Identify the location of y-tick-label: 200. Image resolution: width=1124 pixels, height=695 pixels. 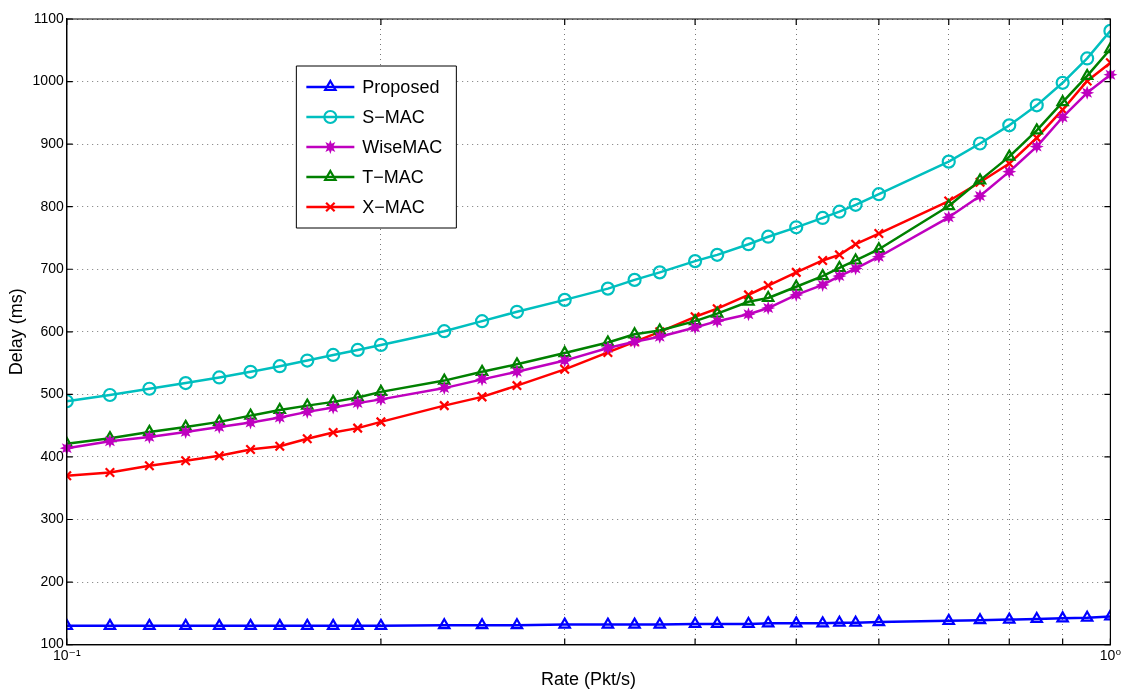
(52, 580).